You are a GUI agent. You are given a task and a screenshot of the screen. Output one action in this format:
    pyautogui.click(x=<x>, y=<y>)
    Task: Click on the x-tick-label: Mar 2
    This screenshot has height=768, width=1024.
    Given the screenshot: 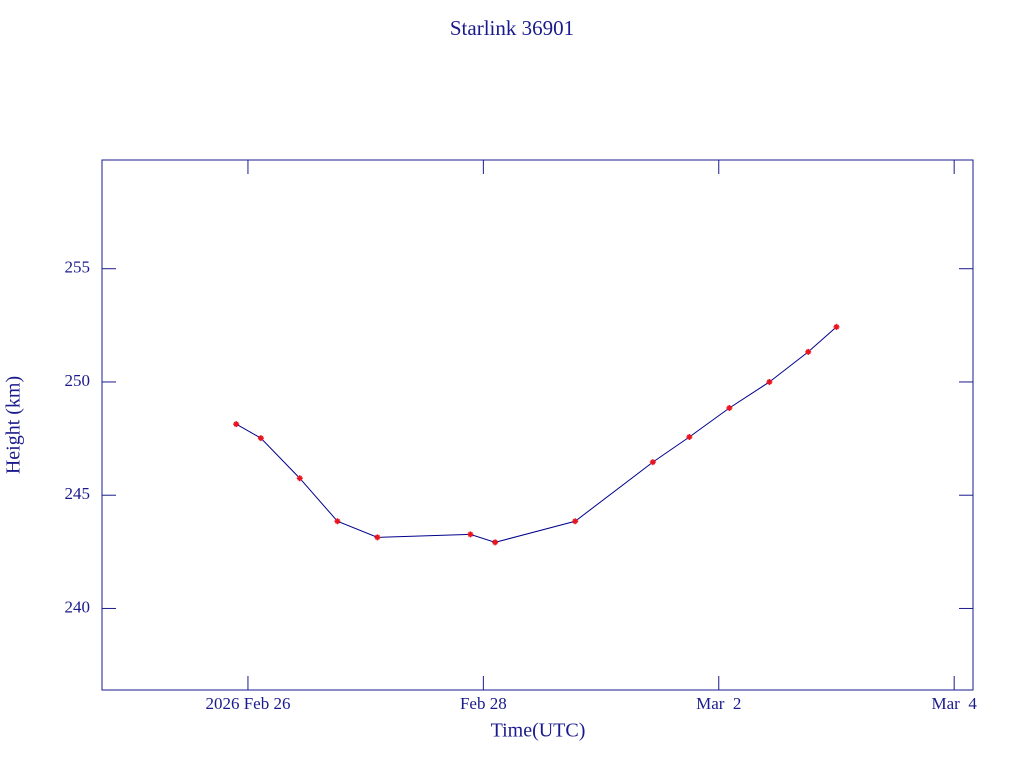 What is the action you would take?
    pyautogui.click(x=718, y=703)
    